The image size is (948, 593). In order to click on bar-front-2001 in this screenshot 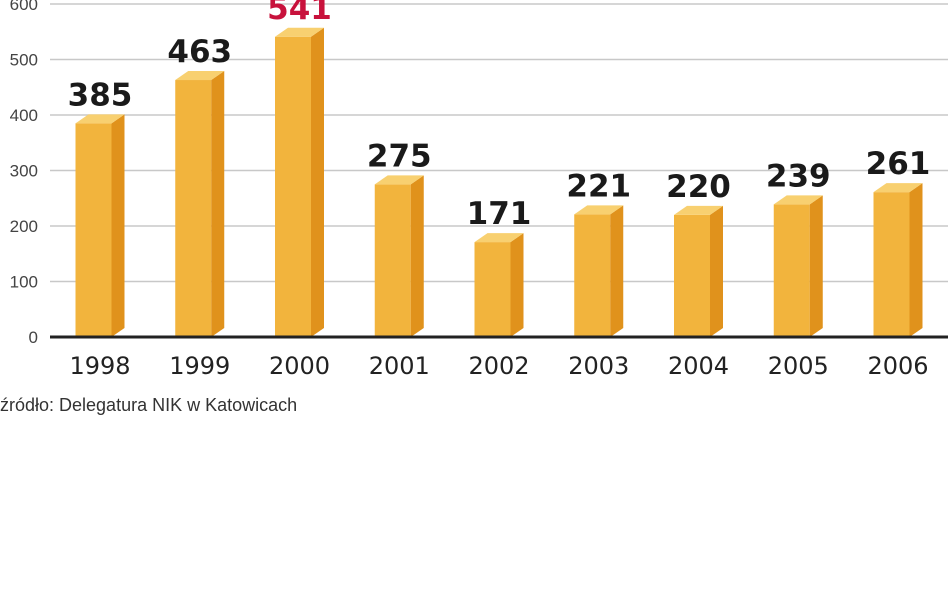, I will do `click(392, 260)`.